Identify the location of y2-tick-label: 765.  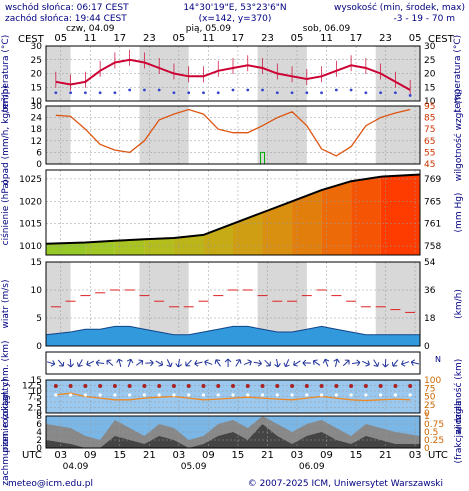
(432, 202).